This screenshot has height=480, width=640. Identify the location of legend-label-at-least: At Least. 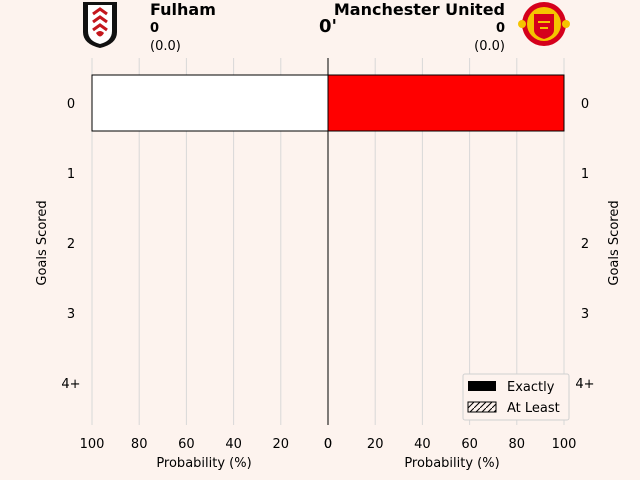
(533, 408).